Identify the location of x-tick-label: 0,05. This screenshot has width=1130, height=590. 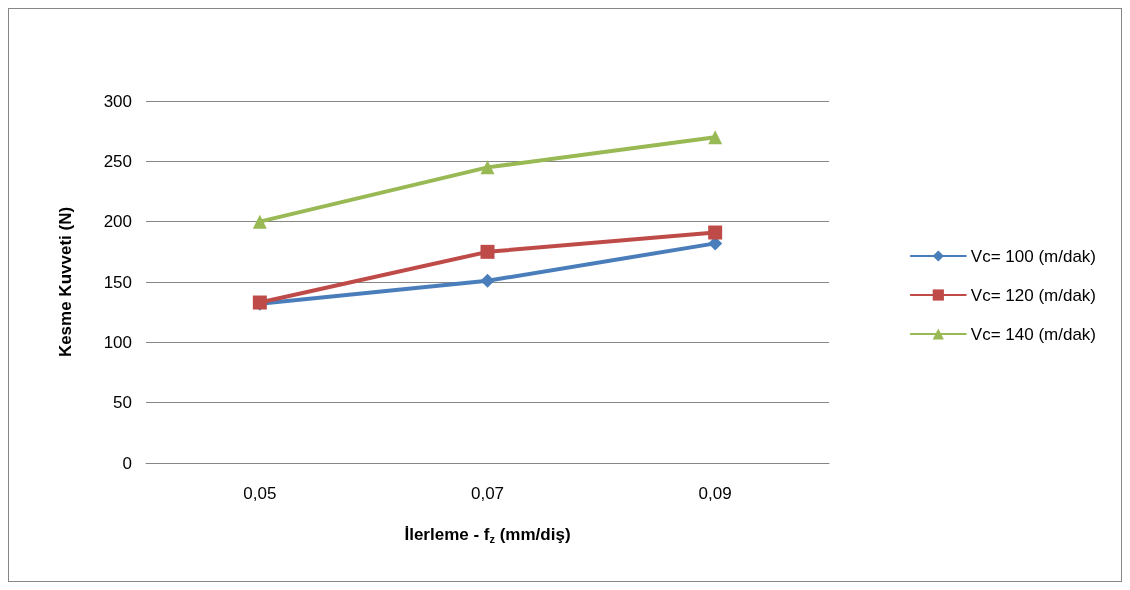
(260, 493).